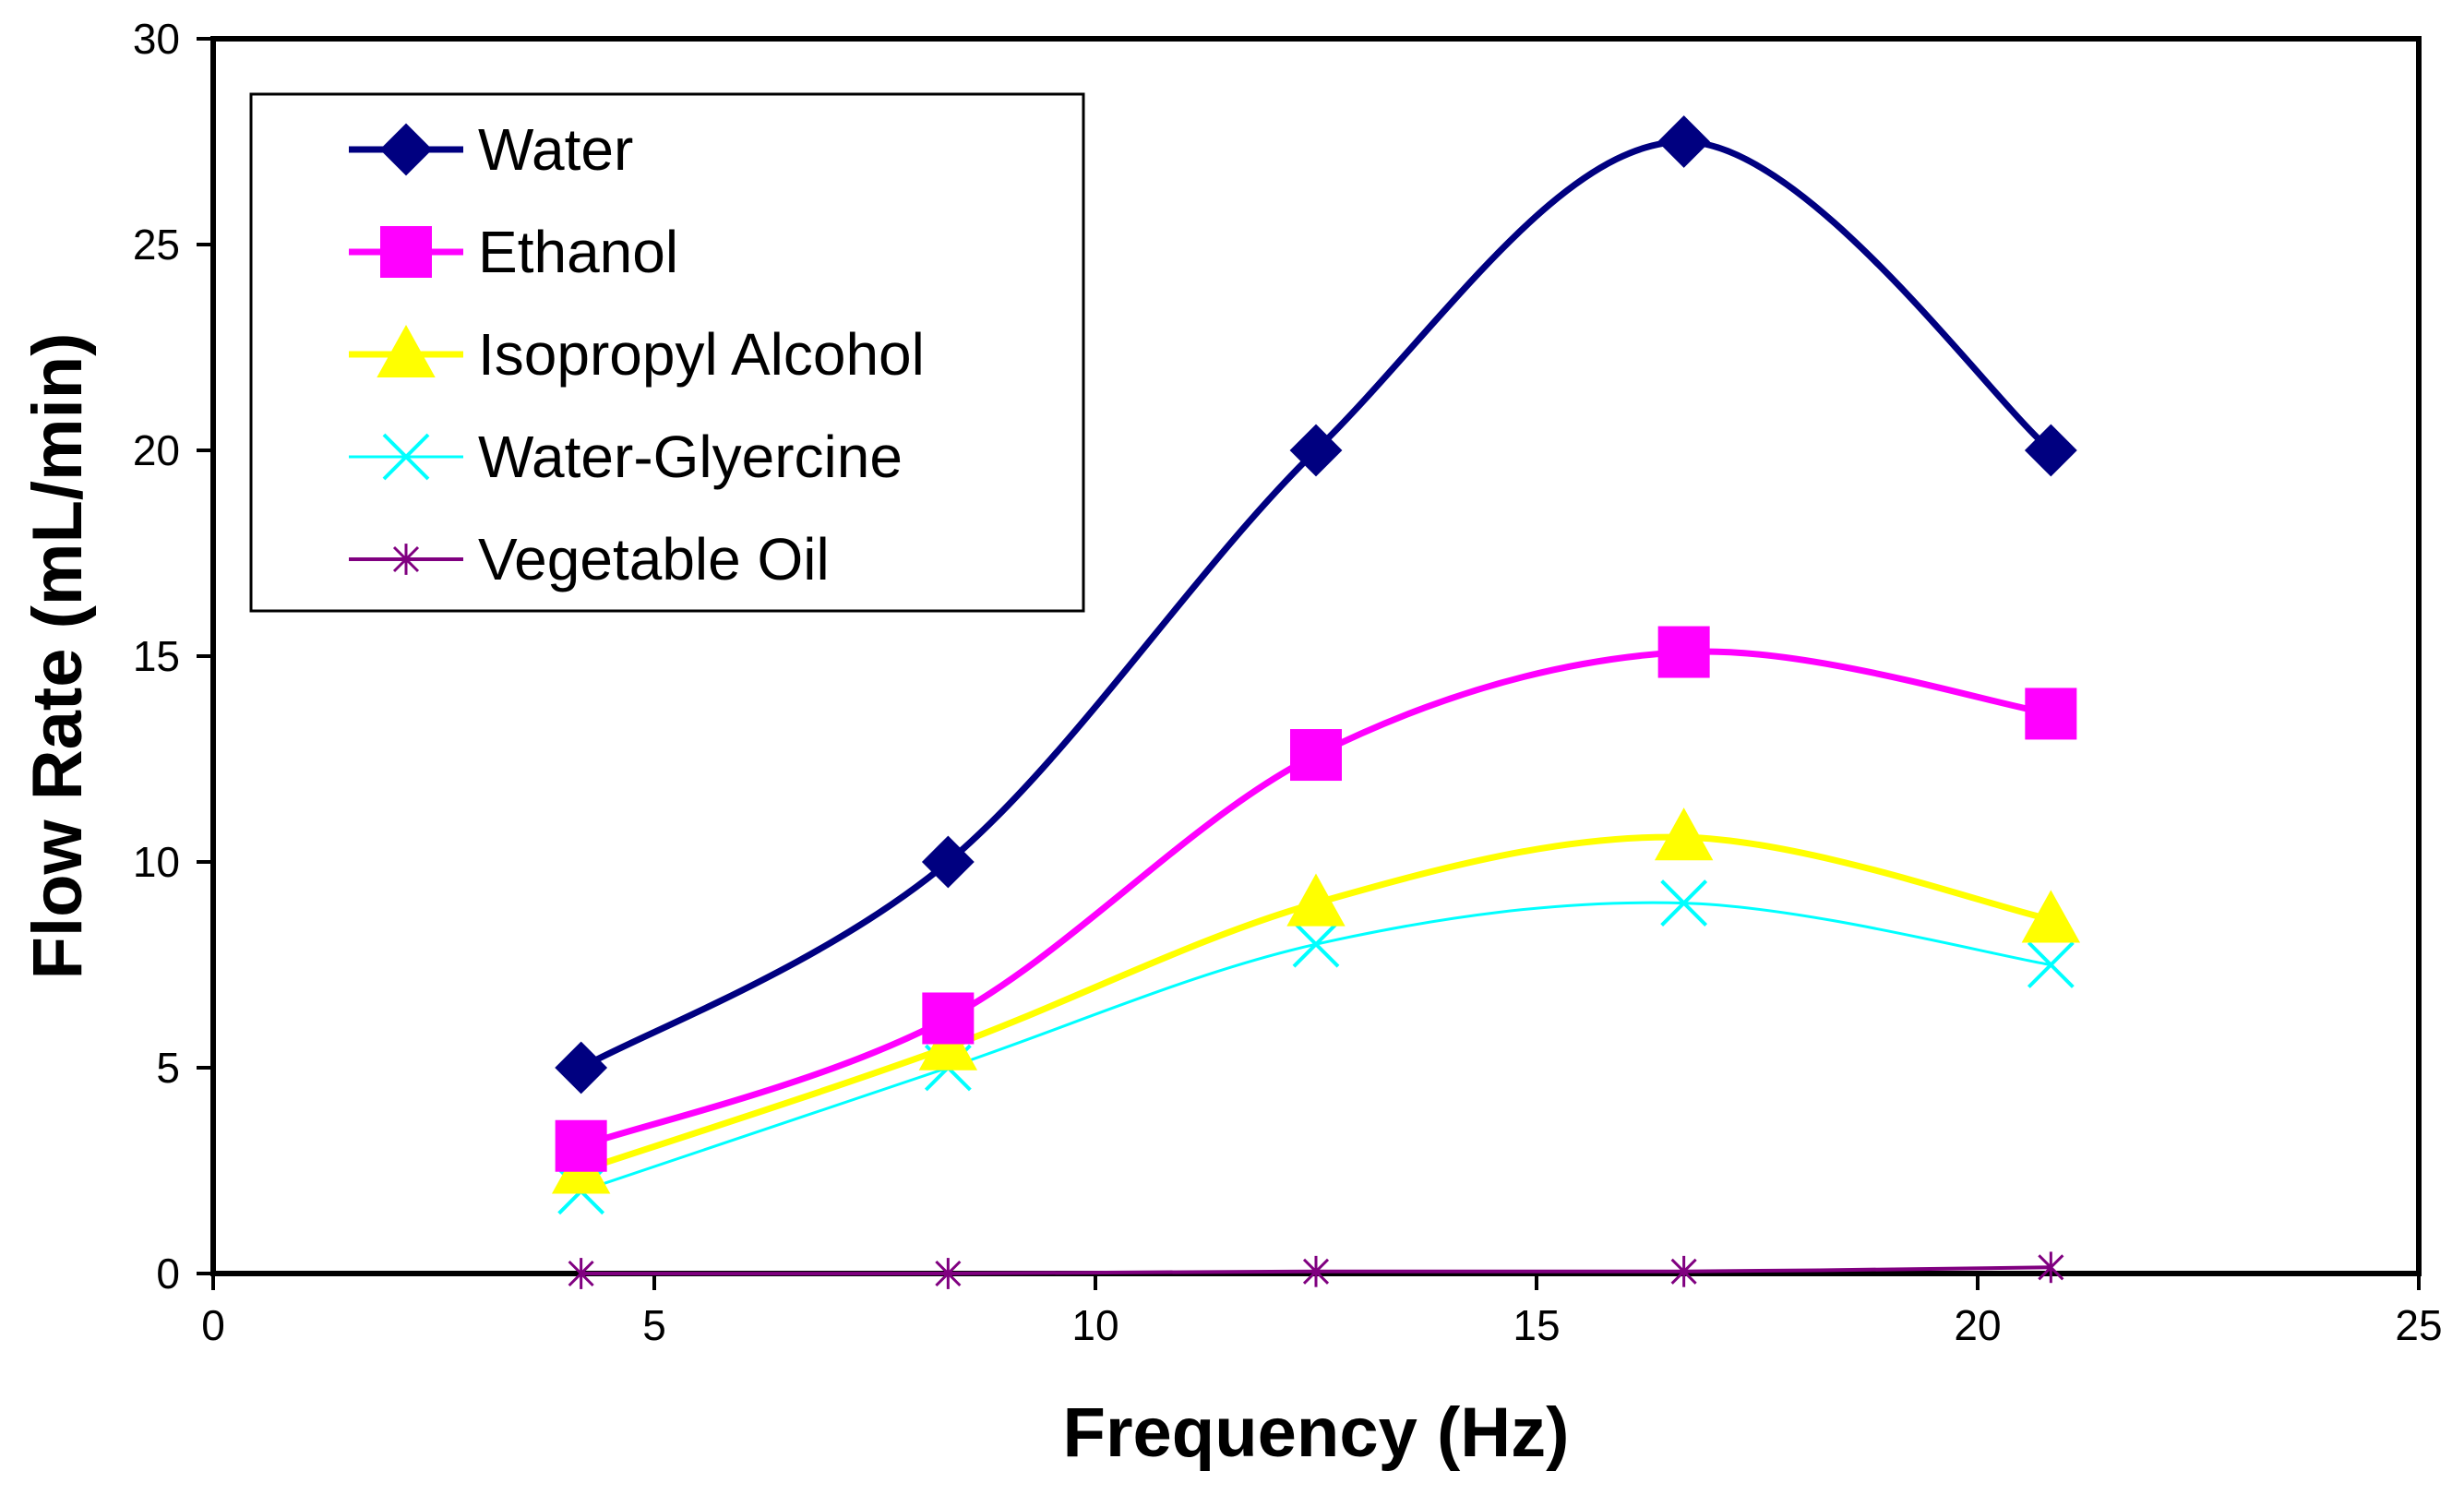 This screenshot has width=2464, height=1495. I want to click on legend-item: Isopropyl Alcohol, so click(637, 354).